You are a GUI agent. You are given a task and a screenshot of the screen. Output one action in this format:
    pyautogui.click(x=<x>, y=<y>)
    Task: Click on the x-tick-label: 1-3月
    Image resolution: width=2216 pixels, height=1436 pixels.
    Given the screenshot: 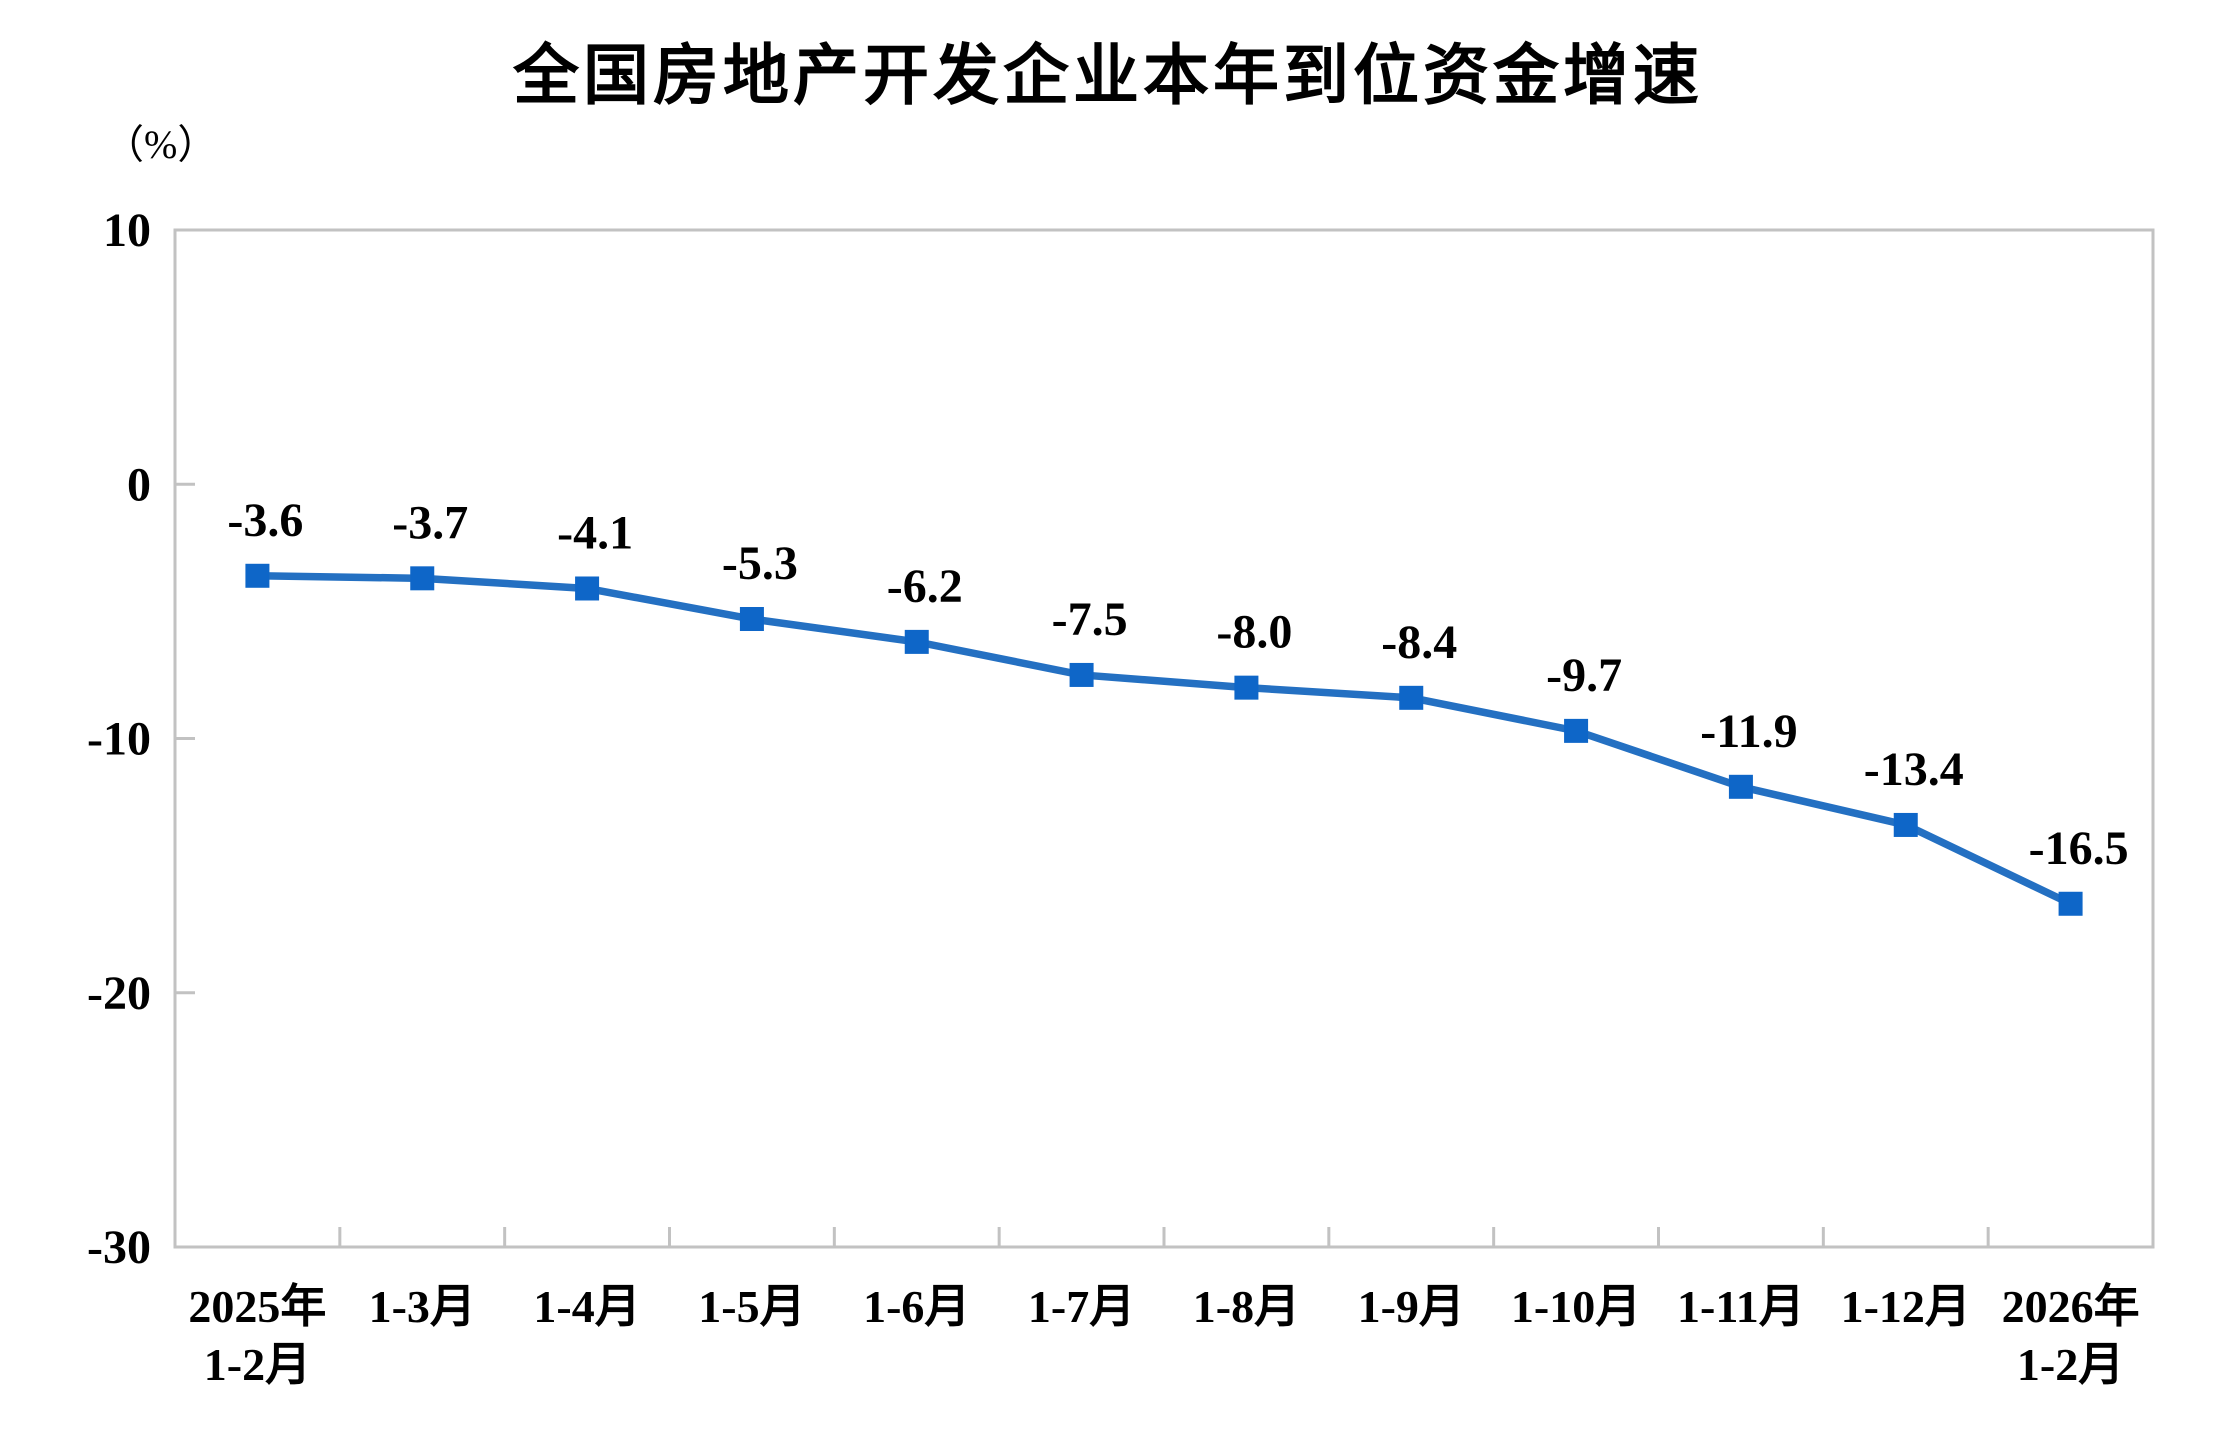 What is the action you would take?
    pyautogui.click(x=422, y=1306)
    